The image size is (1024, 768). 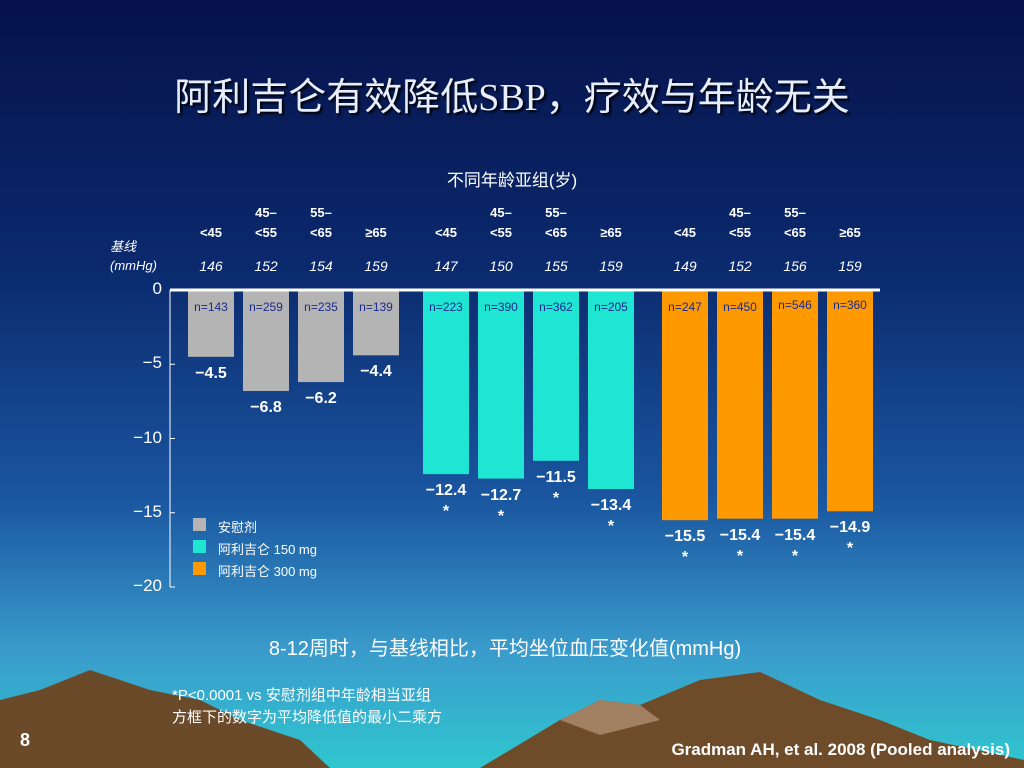 I want to click on baseline-value: 149, so click(x=685, y=266).